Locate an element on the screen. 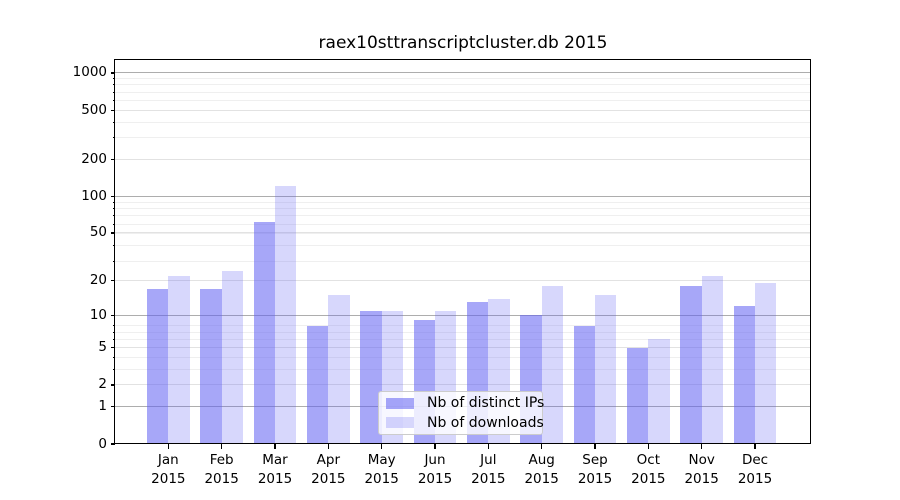 This screenshot has height=500, width=900. month-label: Aug is located at coordinates (541, 460).